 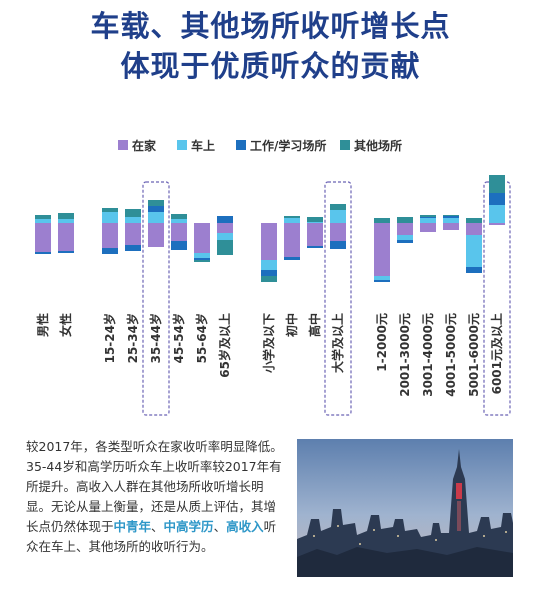 I want to click on category-label-15: 4001-5000元, so click(x=451, y=355).